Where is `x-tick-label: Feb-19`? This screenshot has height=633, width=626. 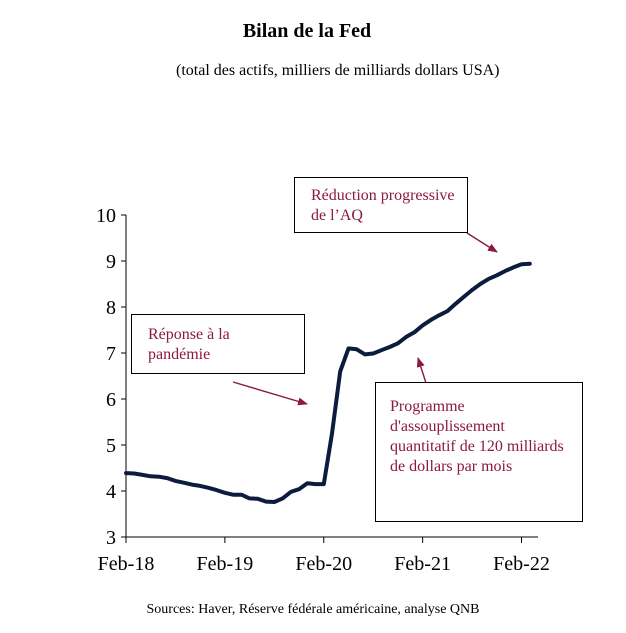
x-tick-label: Feb-19 is located at coordinates (225, 564).